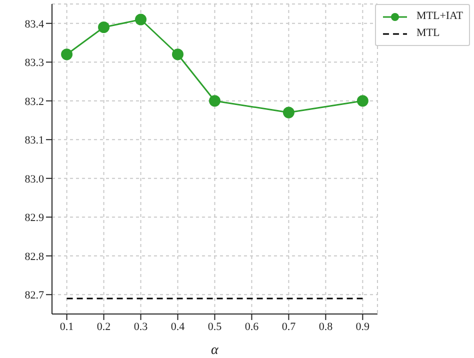 The image size is (474, 358). I want to click on x-tick-label: 0.7, so click(289, 326).